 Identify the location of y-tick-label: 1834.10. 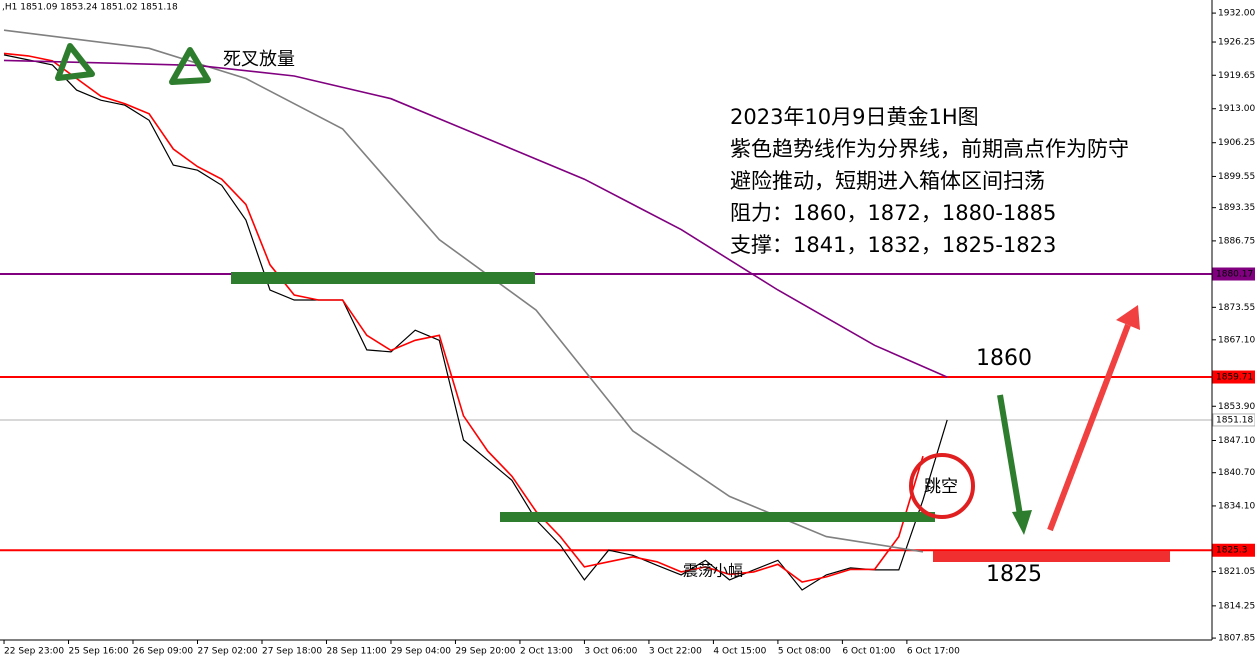
(1236, 506).